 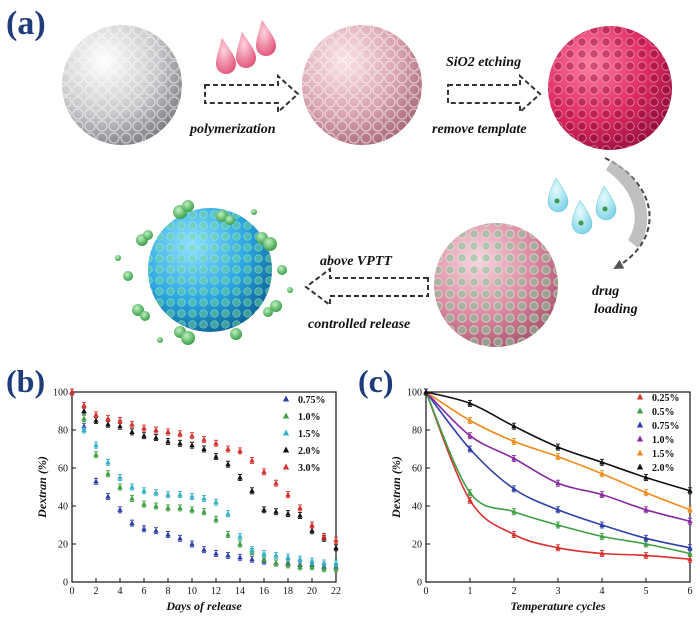 I want to click on x-axis-label: Temperature cycles, so click(x=558, y=606).